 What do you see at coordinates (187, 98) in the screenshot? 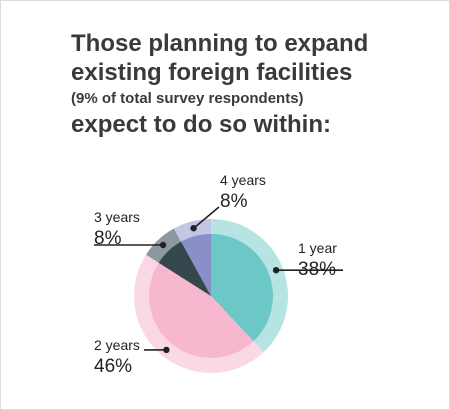
I see `title-subtitle: (9% of total survey respondents)` at bounding box center [187, 98].